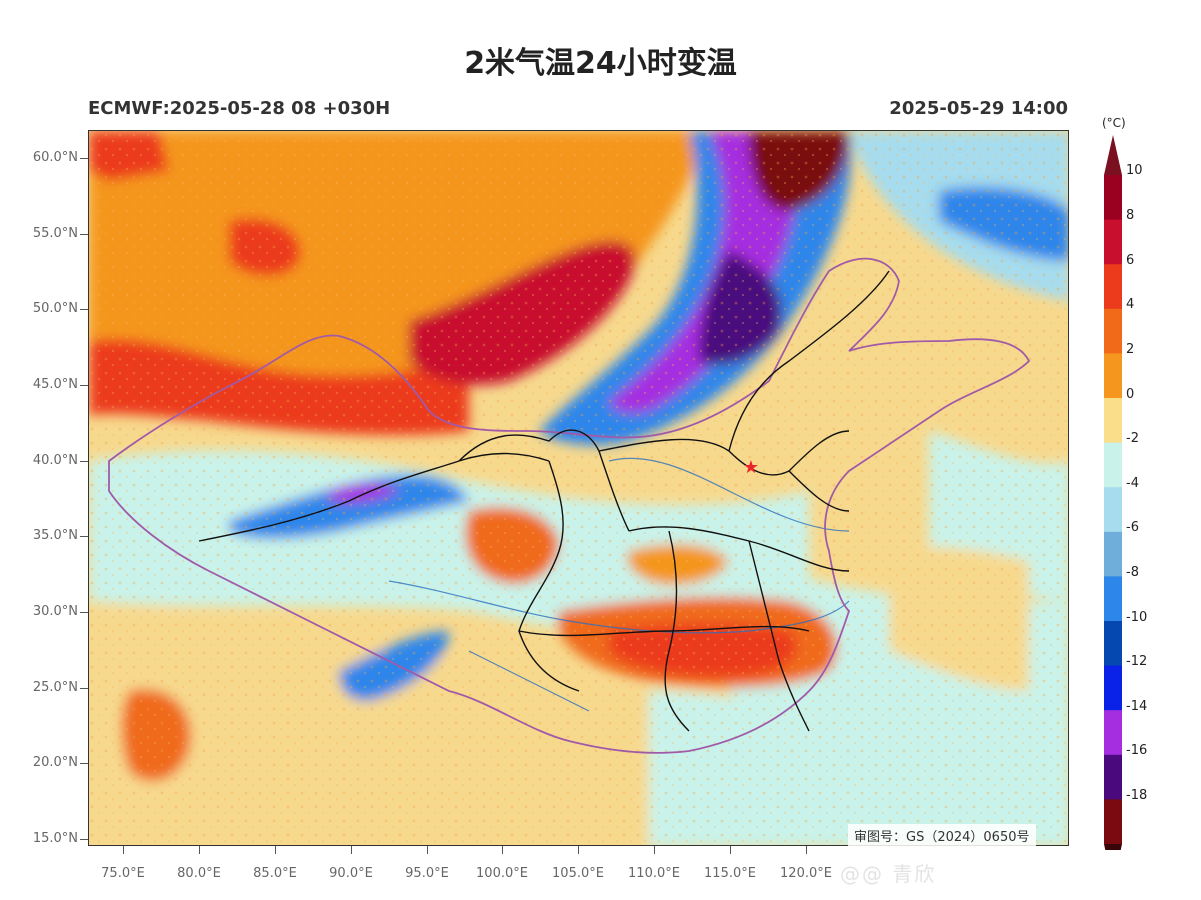 This screenshot has height=900, width=1201. What do you see at coordinates (275, 873) in the screenshot?
I see `lon-label: 85.0°E` at bounding box center [275, 873].